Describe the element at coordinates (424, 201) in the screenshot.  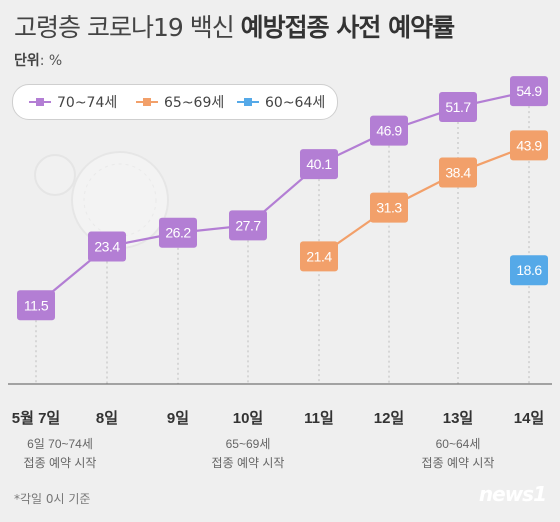
I see `series-line` at that location.